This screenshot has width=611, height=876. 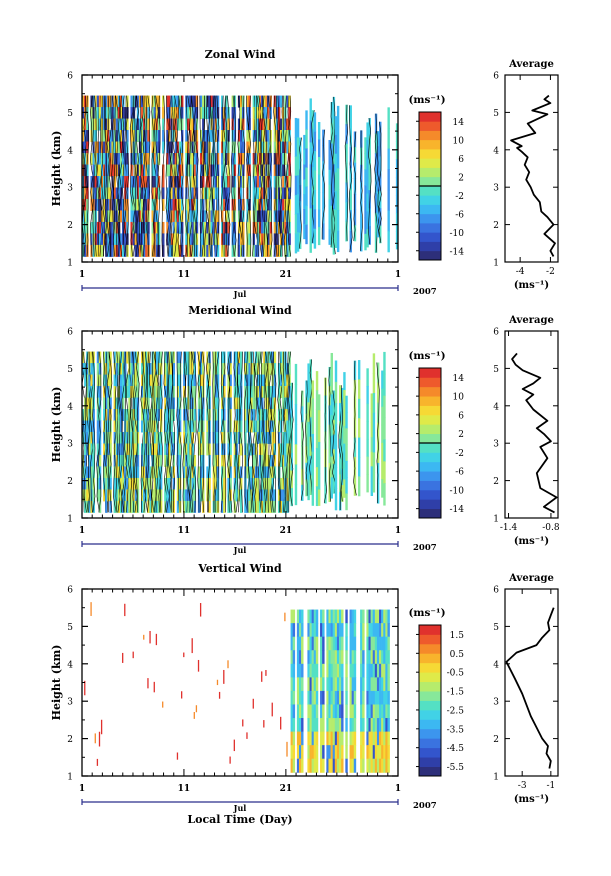 What do you see at coordinates (70, 445) in the screenshot?
I see `y-tick-label: 3` at bounding box center [70, 445].